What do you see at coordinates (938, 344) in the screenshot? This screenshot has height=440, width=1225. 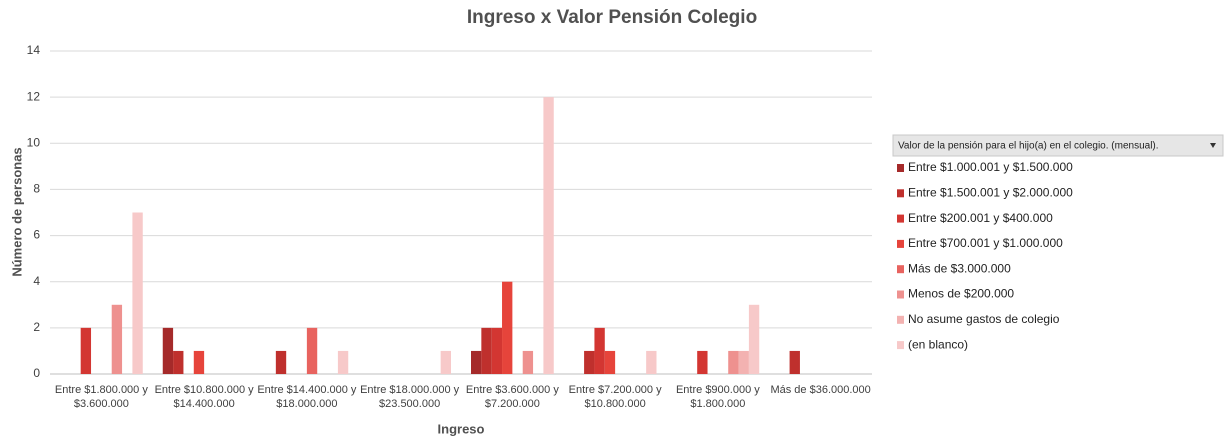 I see `legend-label: (en blanco)` at bounding box center [938, 344].